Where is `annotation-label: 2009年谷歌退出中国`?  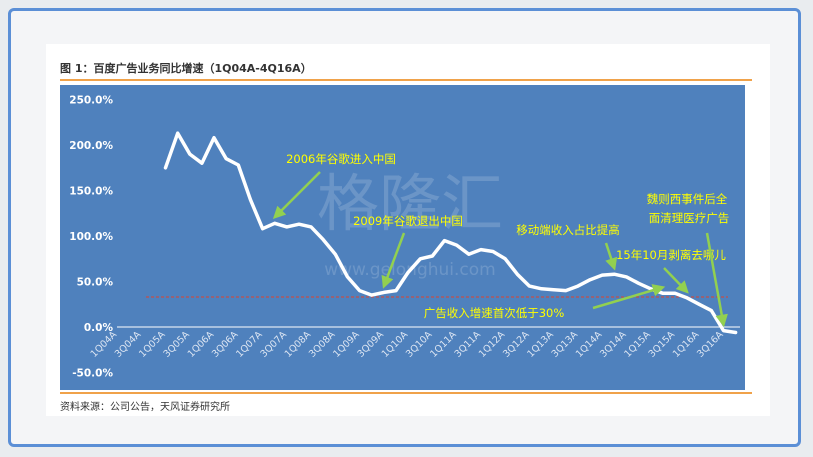
annotation-label: 2009年谷歌退出中国 is located at coordinates (408, 221).